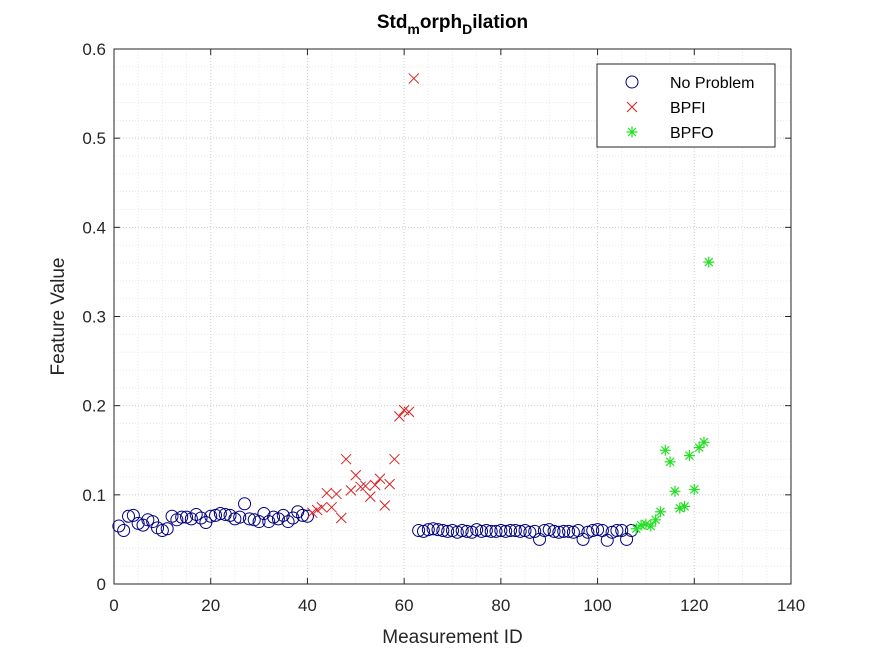  I want to click on title-part-sub1: m, so click(413, 29).